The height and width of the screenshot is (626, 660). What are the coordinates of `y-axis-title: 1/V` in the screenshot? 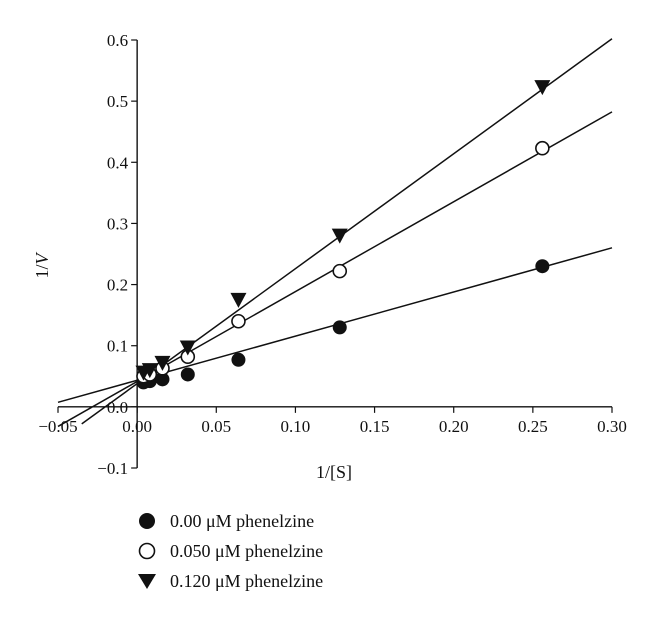 It's located at (42, 264).